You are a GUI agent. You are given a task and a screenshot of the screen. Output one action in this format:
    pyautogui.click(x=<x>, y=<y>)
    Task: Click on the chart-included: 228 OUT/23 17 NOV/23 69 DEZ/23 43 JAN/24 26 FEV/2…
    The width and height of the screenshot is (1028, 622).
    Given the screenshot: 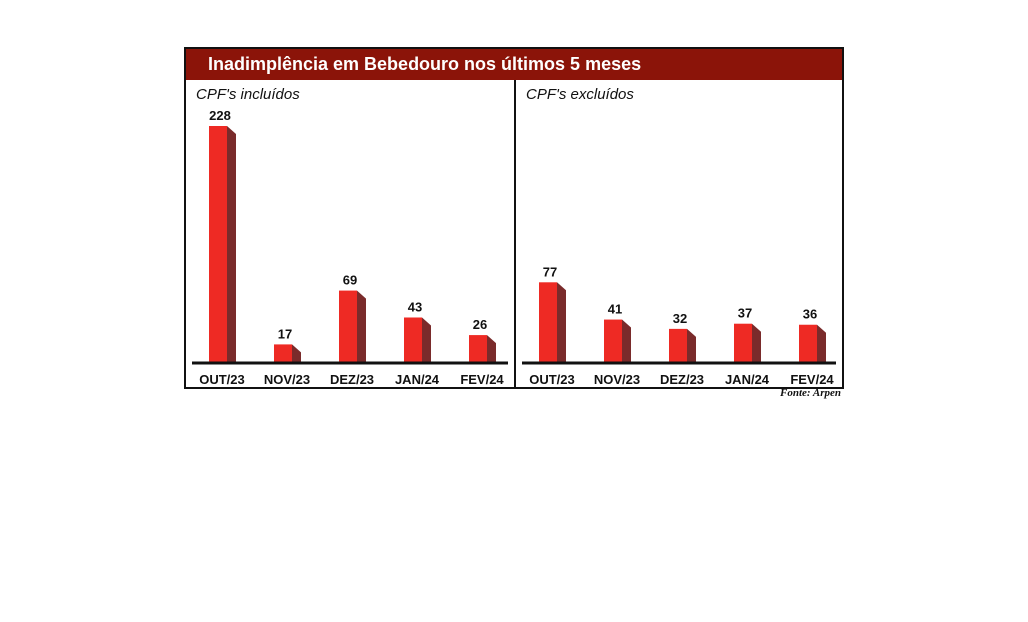 What is the action you would take?
    pyautogui.click(x=350, y=247)
    